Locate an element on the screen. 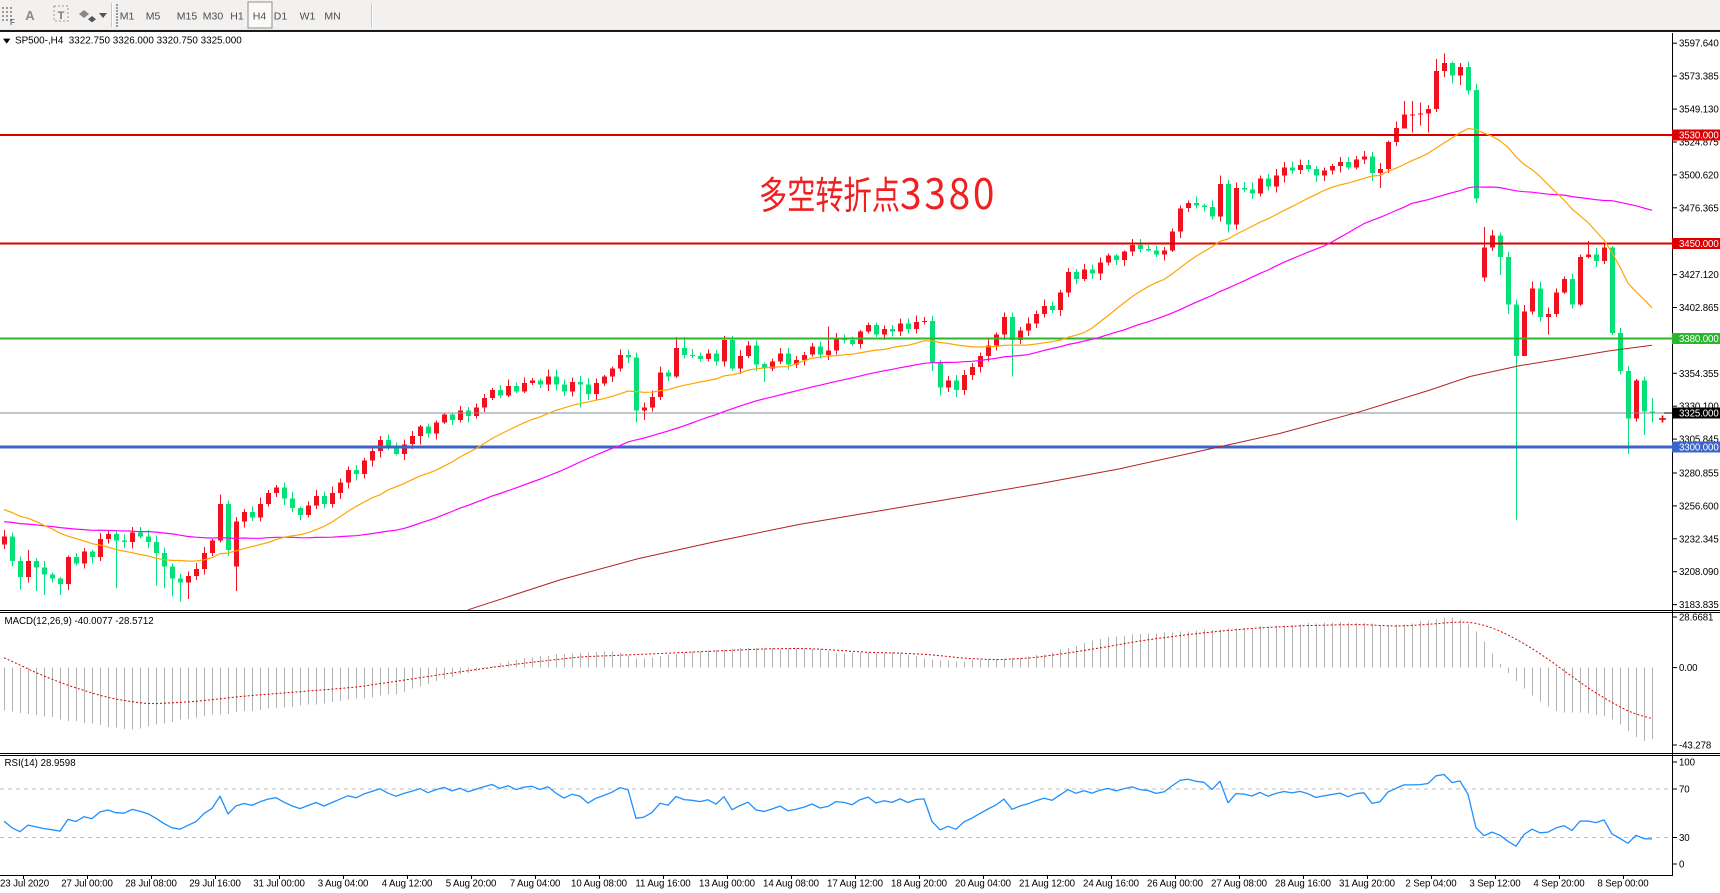  svg-text: 3280.855 is located at coordinates (1699, 474).